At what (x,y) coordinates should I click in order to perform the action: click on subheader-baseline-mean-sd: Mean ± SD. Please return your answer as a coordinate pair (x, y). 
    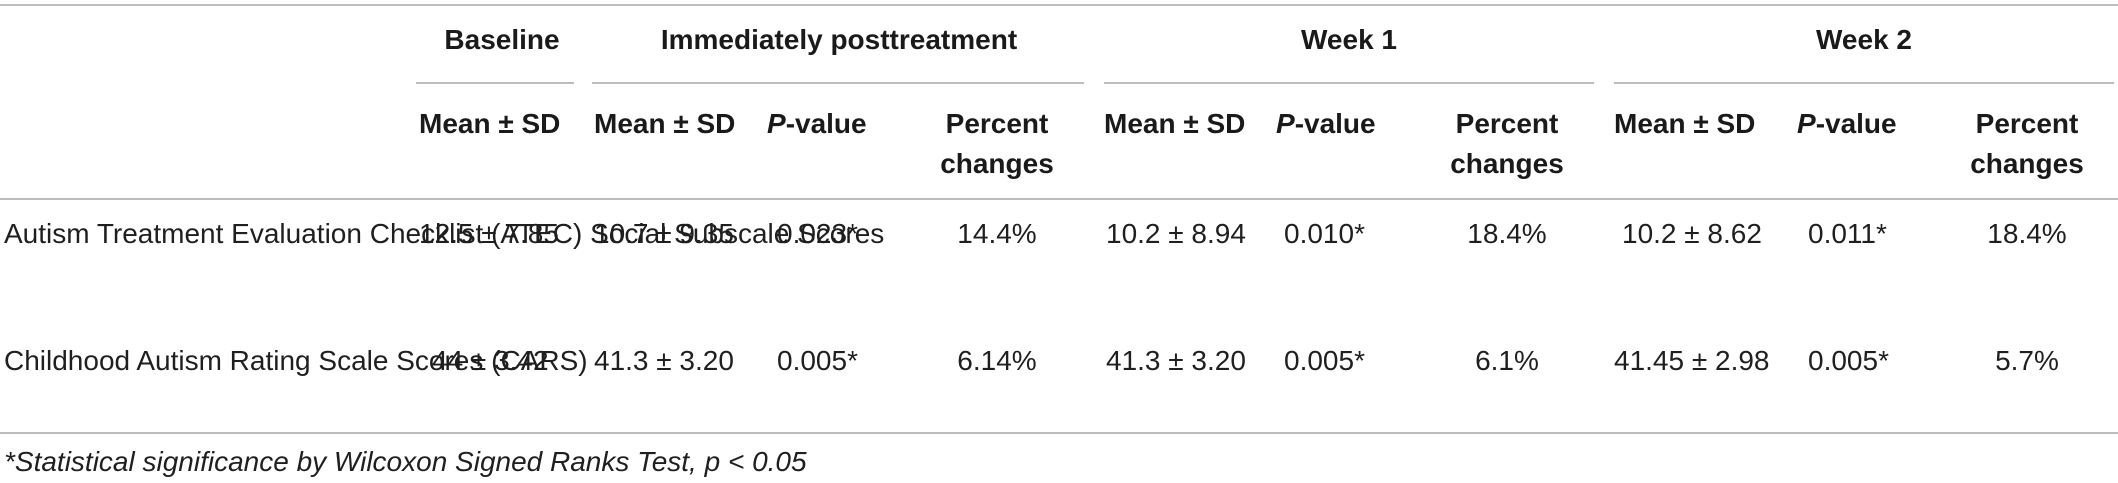
    Looking at the image, I should click on (490, 123).